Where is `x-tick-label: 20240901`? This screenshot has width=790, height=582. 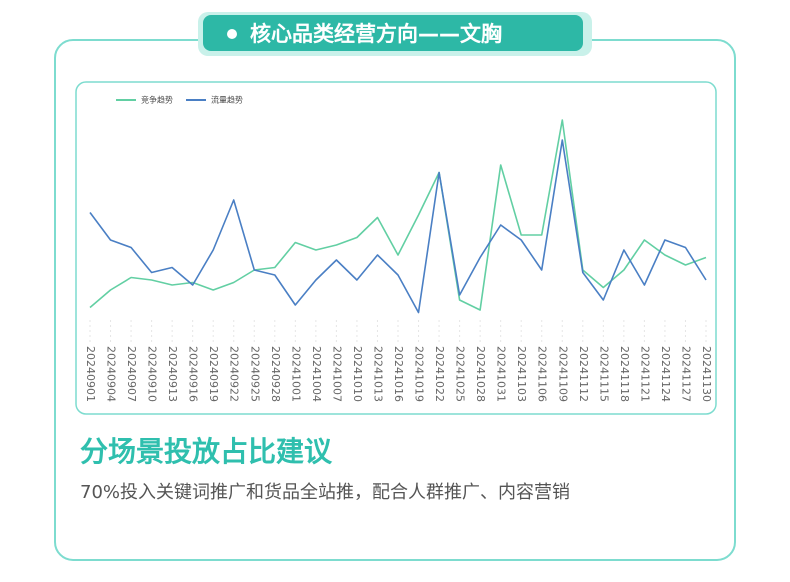 x-tick-label: 20240901 is located at coordinates (90, 374).